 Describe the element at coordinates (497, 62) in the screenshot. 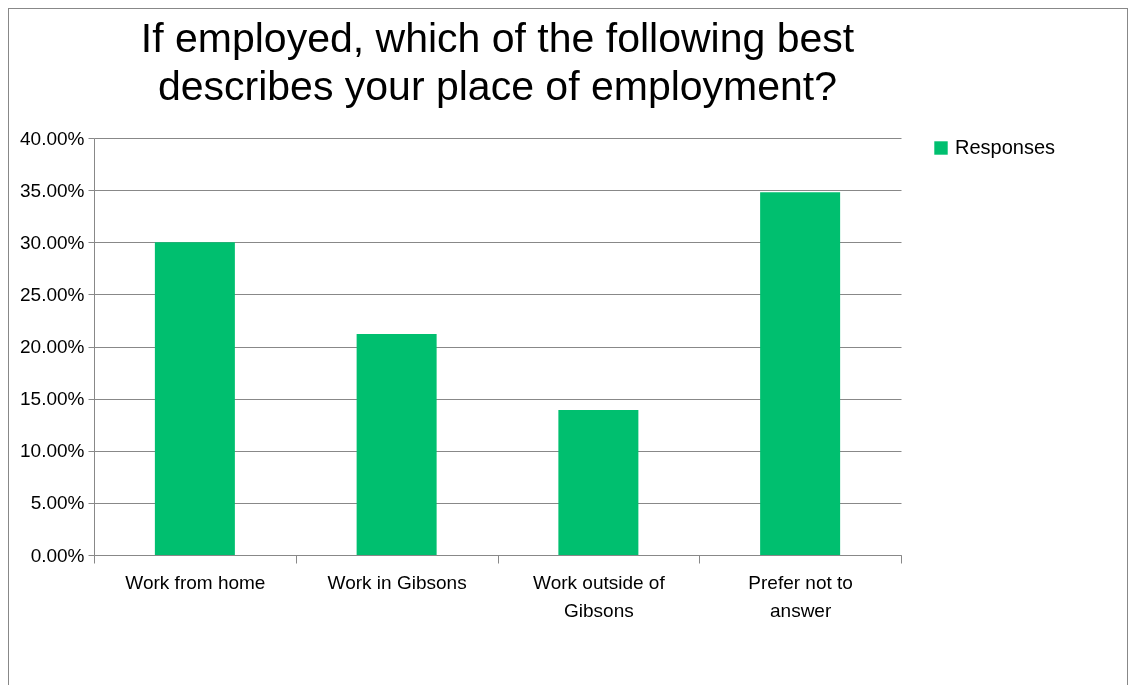

I see `chart-title: If employed, which of the following best describes your place of employment?` at that location.